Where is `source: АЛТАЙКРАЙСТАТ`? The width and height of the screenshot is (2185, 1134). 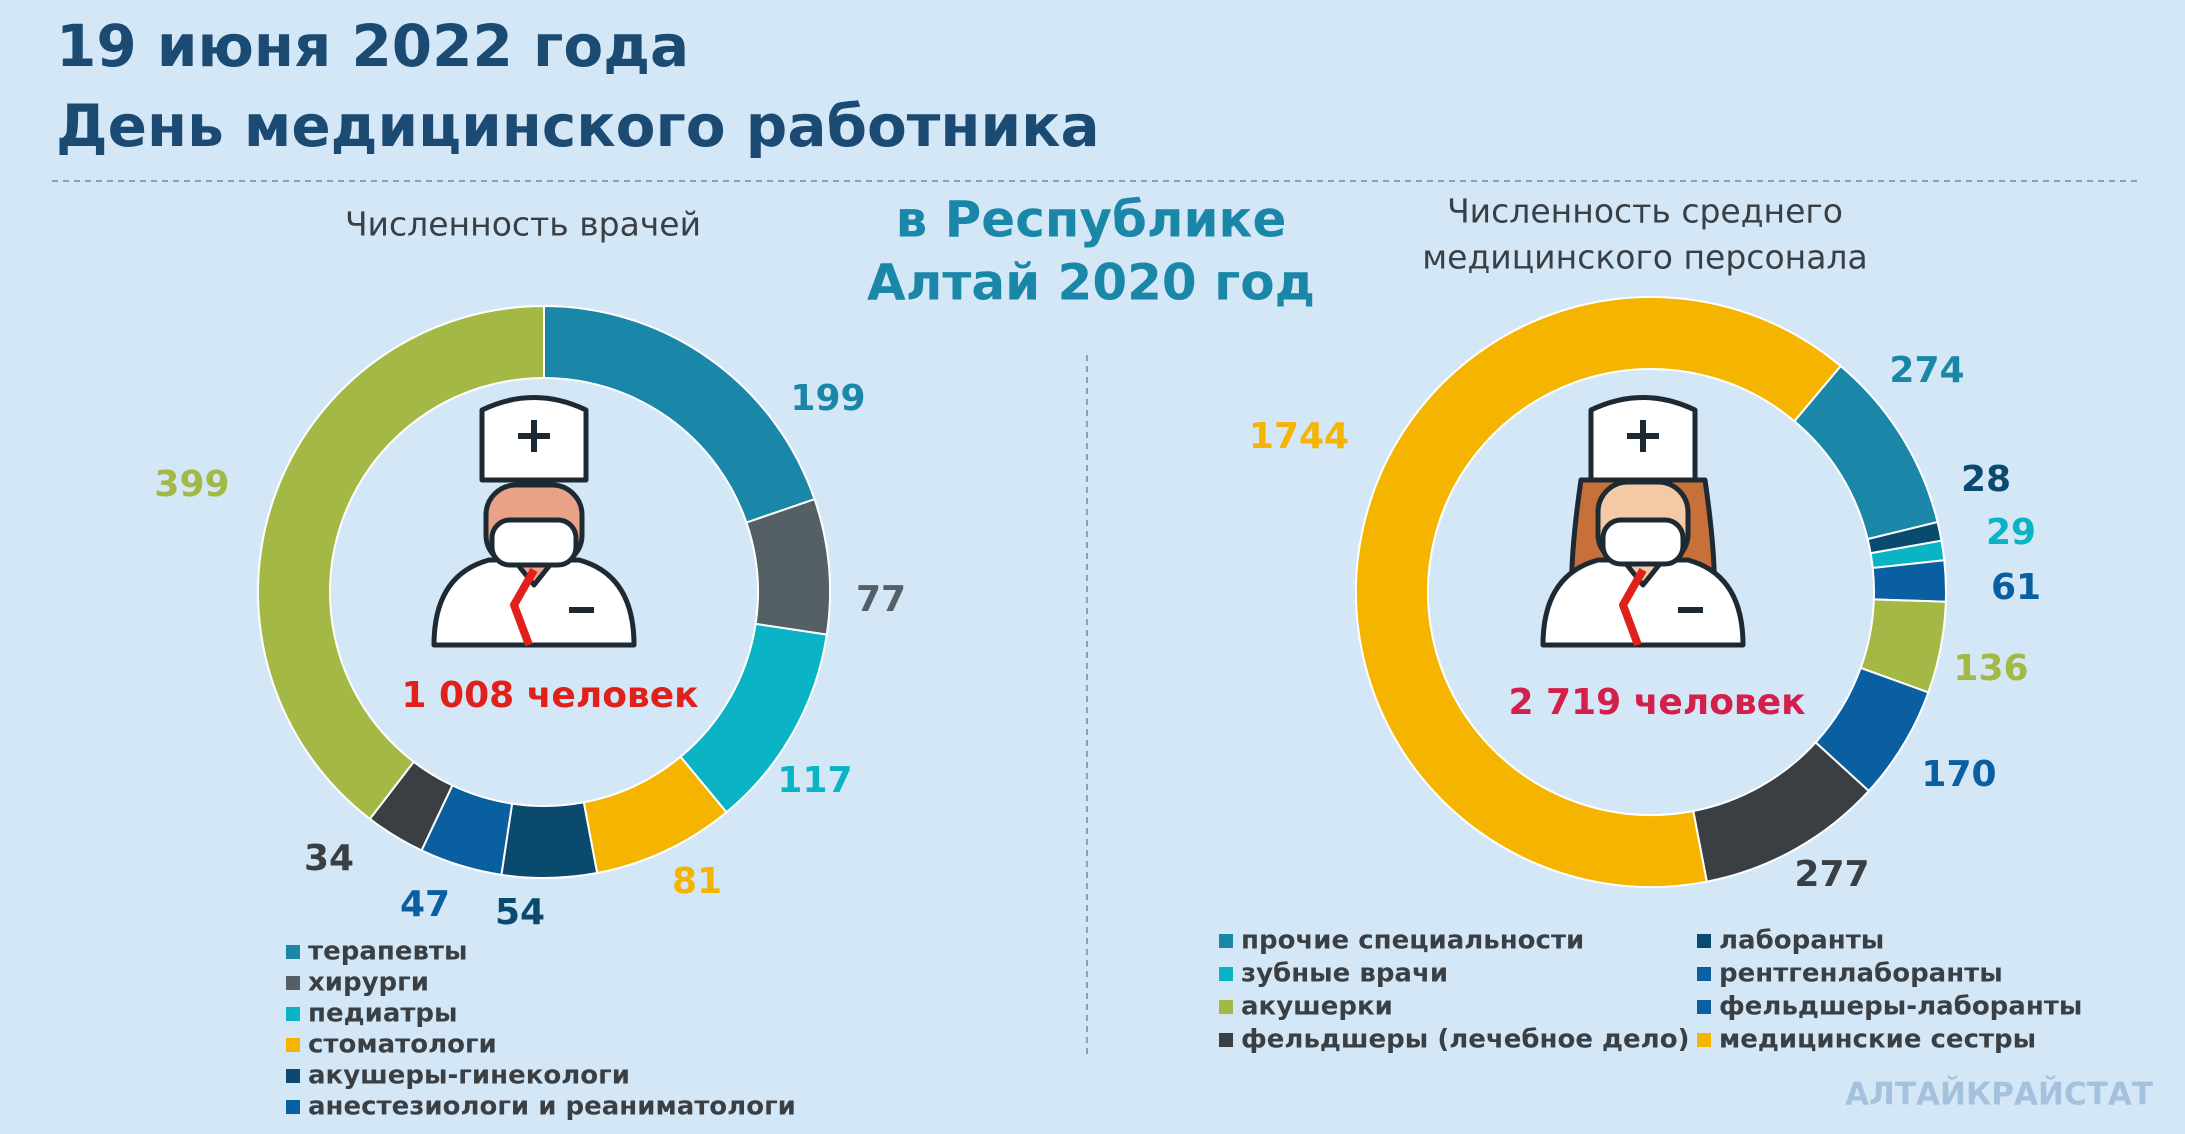 source: АЛТАЙКРАЙСТАТ is located at coordinates (1999, 1095).